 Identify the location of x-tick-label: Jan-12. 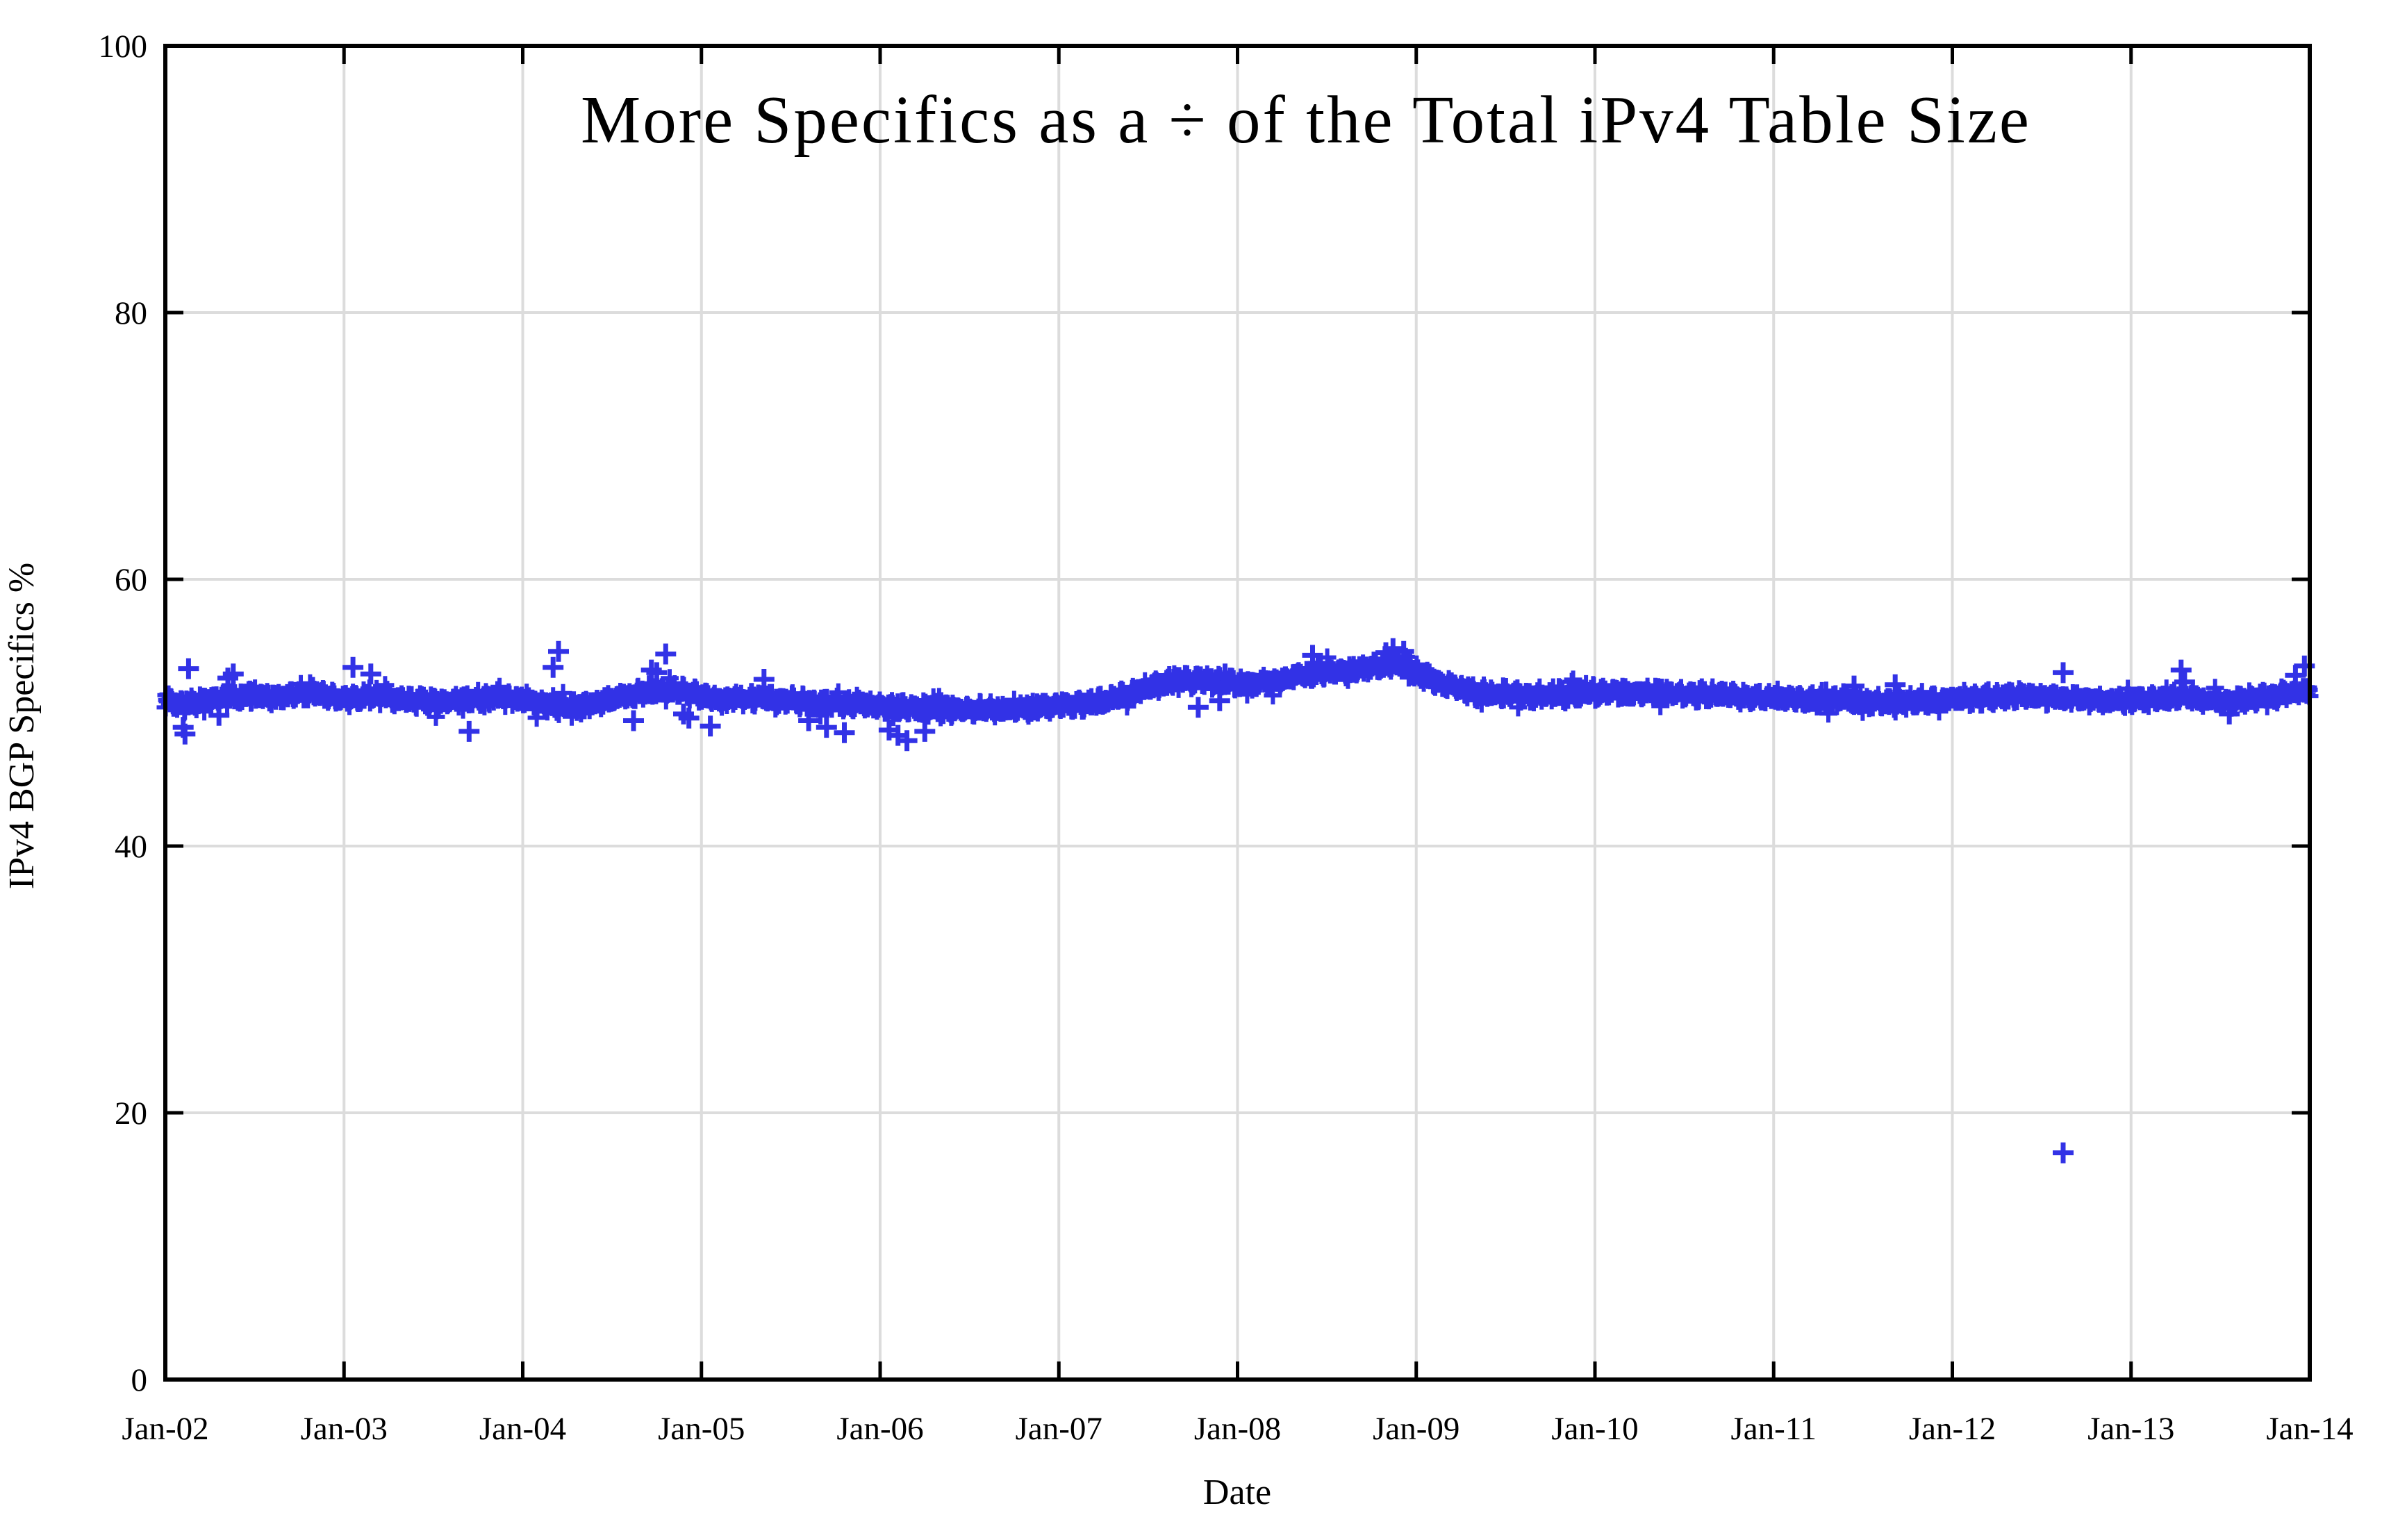
(1953, 1429).